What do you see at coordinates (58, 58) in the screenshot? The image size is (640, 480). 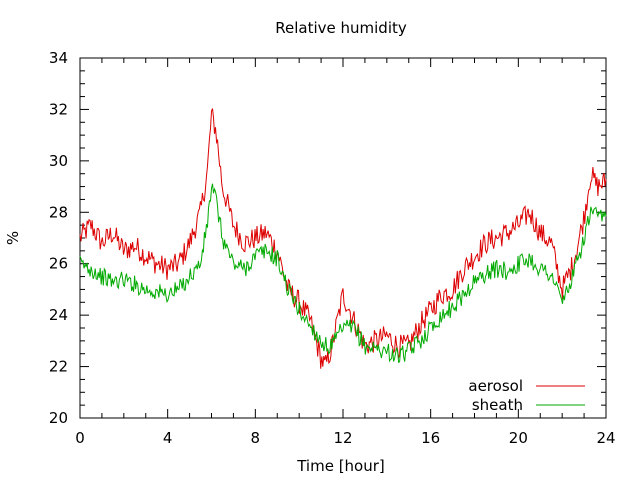 I see `y-tick-label: 34` at bounding box center [58, 58].